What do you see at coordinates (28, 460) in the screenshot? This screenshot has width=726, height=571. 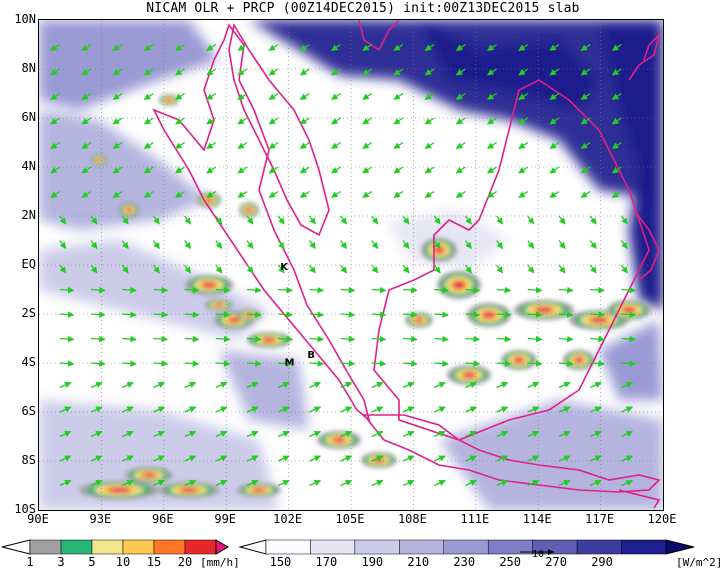 I see `lat-tick-label: 8S` at bounding box center [28, 460].